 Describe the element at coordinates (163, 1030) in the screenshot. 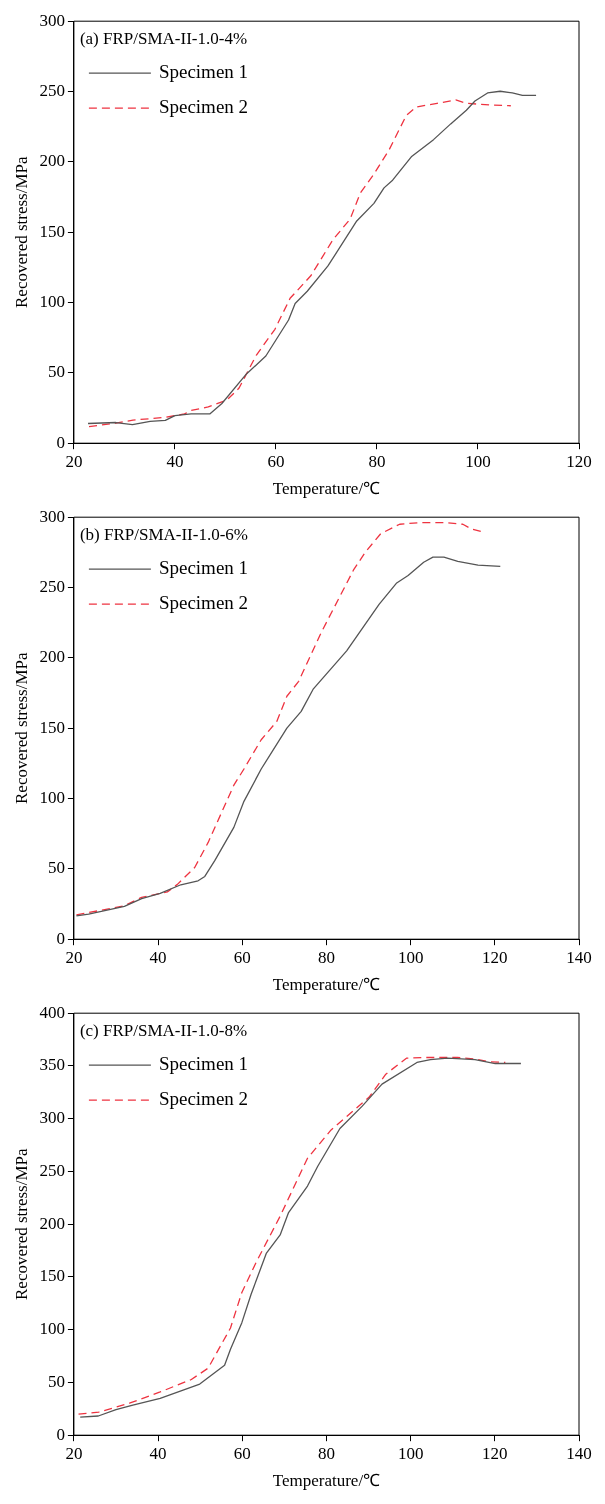

I see `text: (c) FRP/SMA-II-1.0-8%` at that location.